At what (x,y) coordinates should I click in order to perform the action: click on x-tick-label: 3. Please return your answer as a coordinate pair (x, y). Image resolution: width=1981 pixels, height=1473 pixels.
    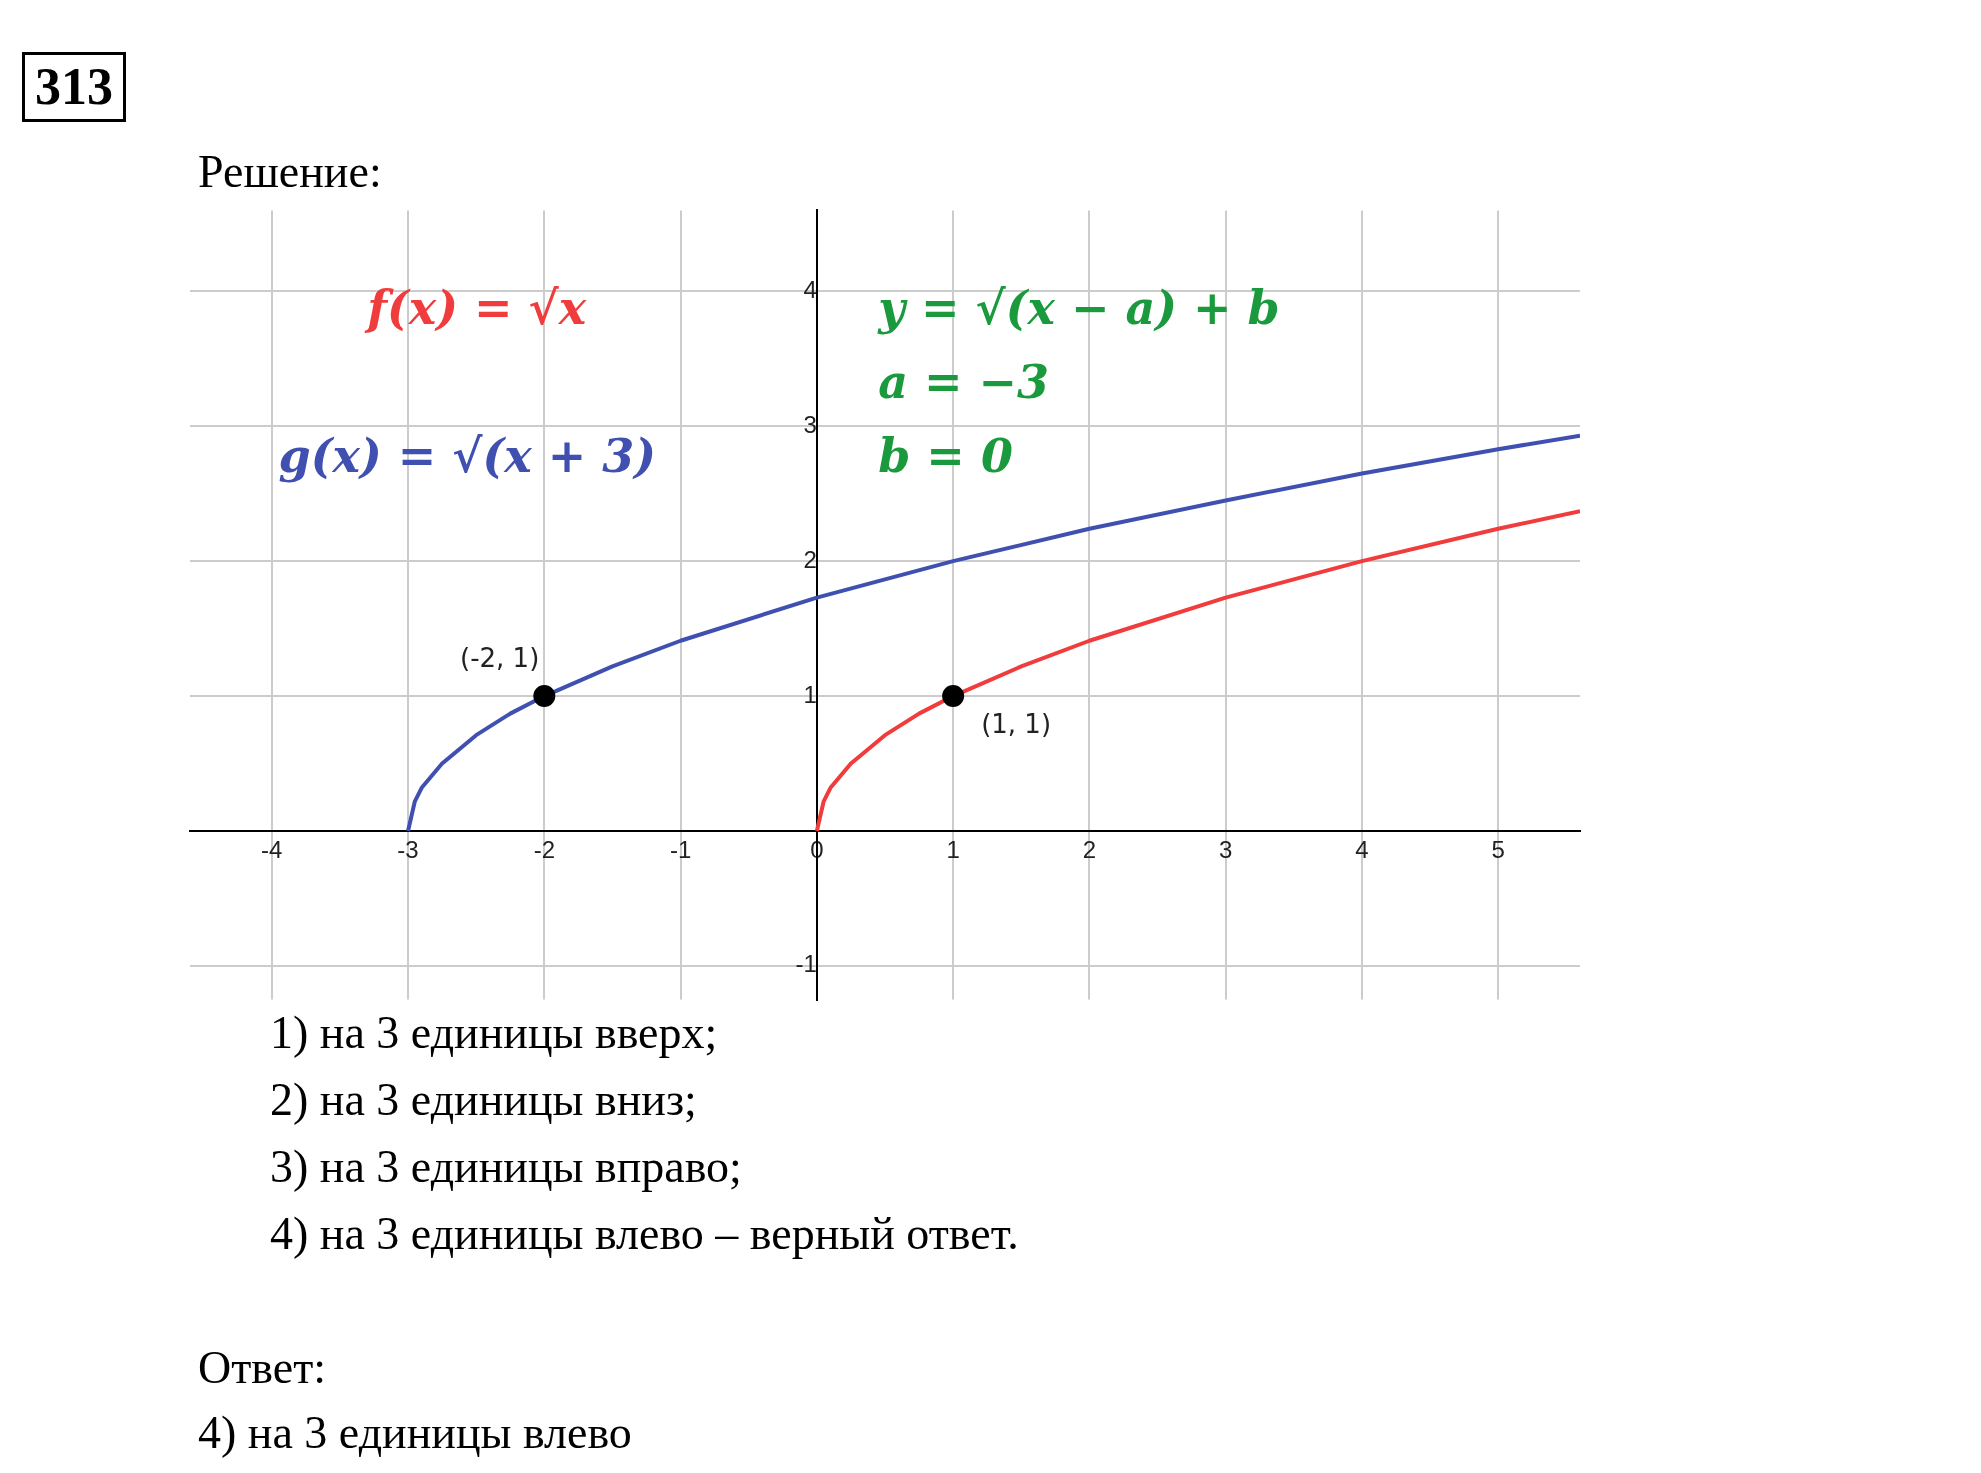
    Looking at the image, I should click on (1226, 849).